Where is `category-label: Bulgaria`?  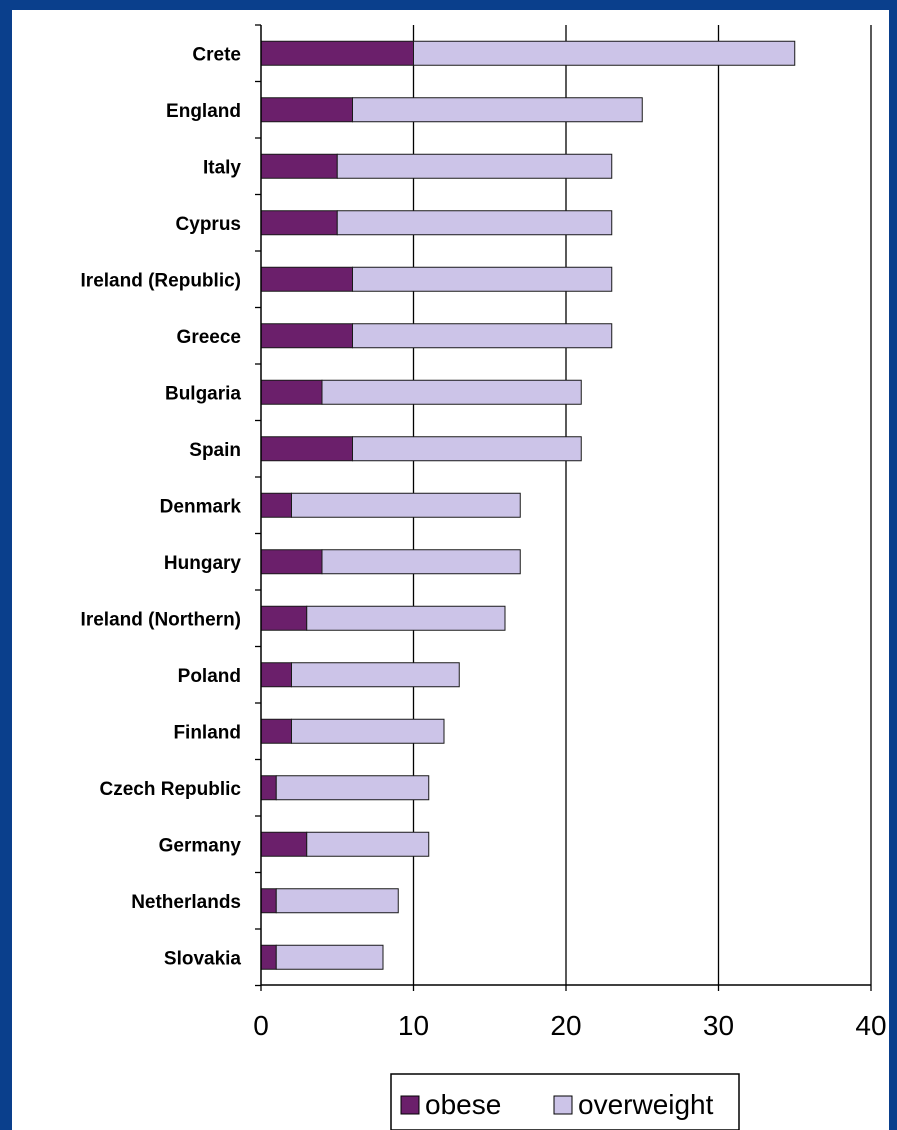 category-label: Bulgaria is located at coordinates (203, 393).